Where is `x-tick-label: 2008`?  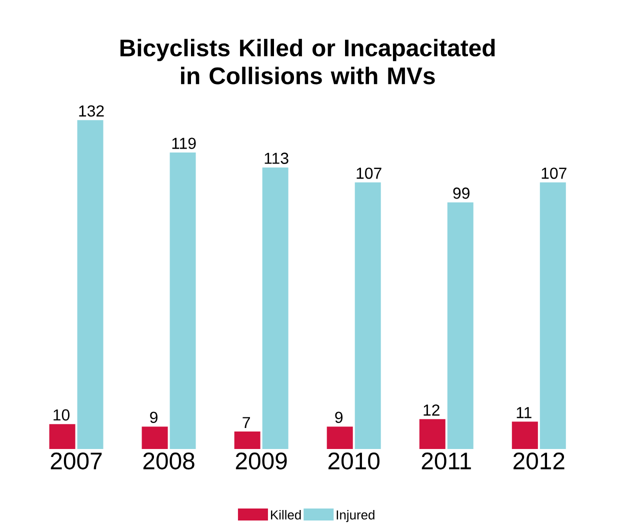 x-tick-label: 2008 is located at coordinates (168, 461).